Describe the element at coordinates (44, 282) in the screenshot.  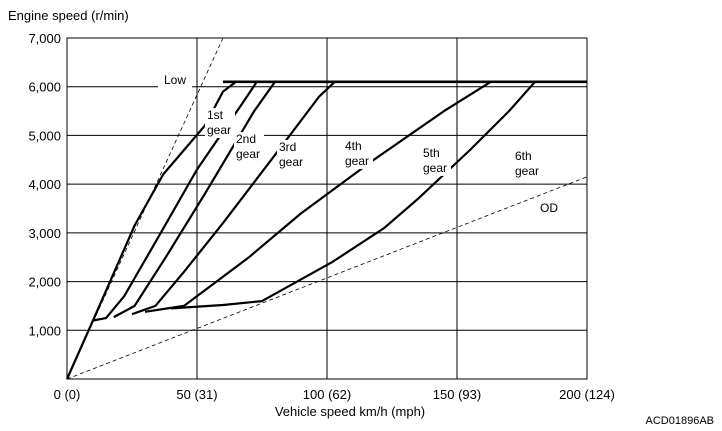
I see `y-tick-label: 2,000` at that location.